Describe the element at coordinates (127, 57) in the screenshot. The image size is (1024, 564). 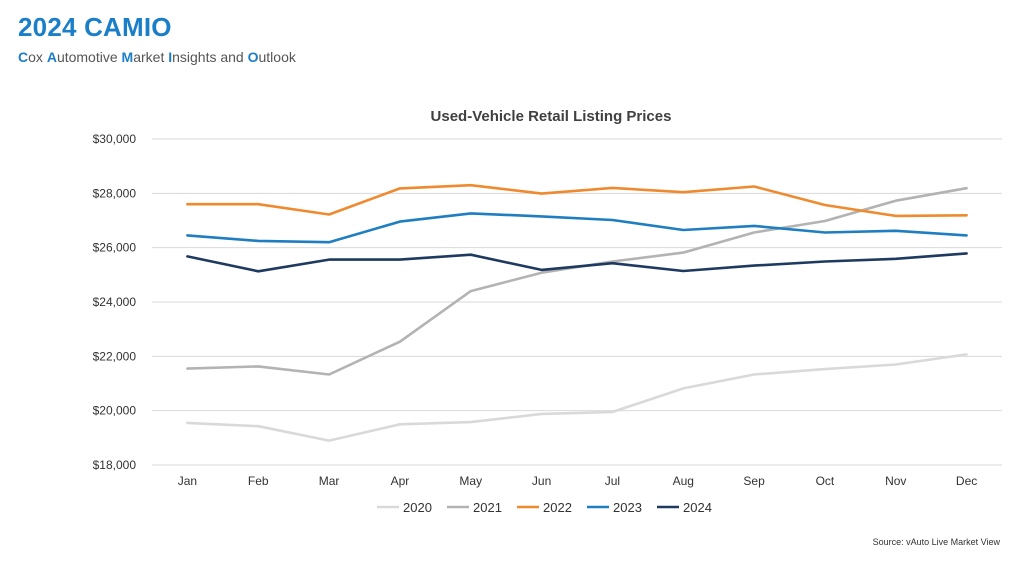
I see `subtitle-initial: M` at that location.